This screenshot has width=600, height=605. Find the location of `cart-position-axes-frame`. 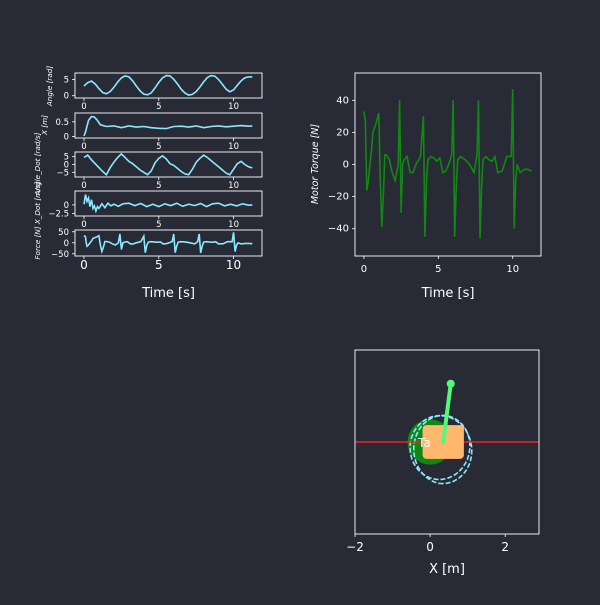

cart-position-axes-frame is located at coordinates (168, 125).